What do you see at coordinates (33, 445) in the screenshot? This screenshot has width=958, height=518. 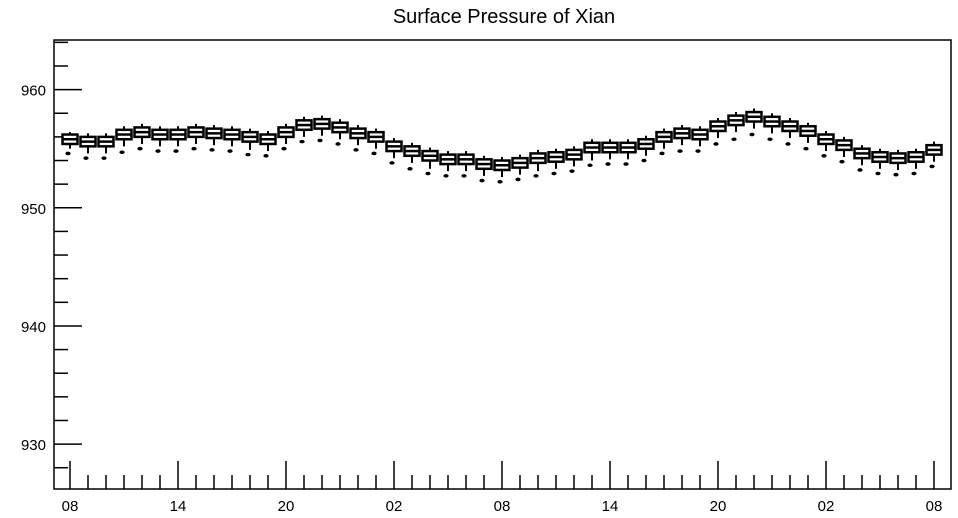 I see `y-tick-label: 930` at bounding box center [33, 445].